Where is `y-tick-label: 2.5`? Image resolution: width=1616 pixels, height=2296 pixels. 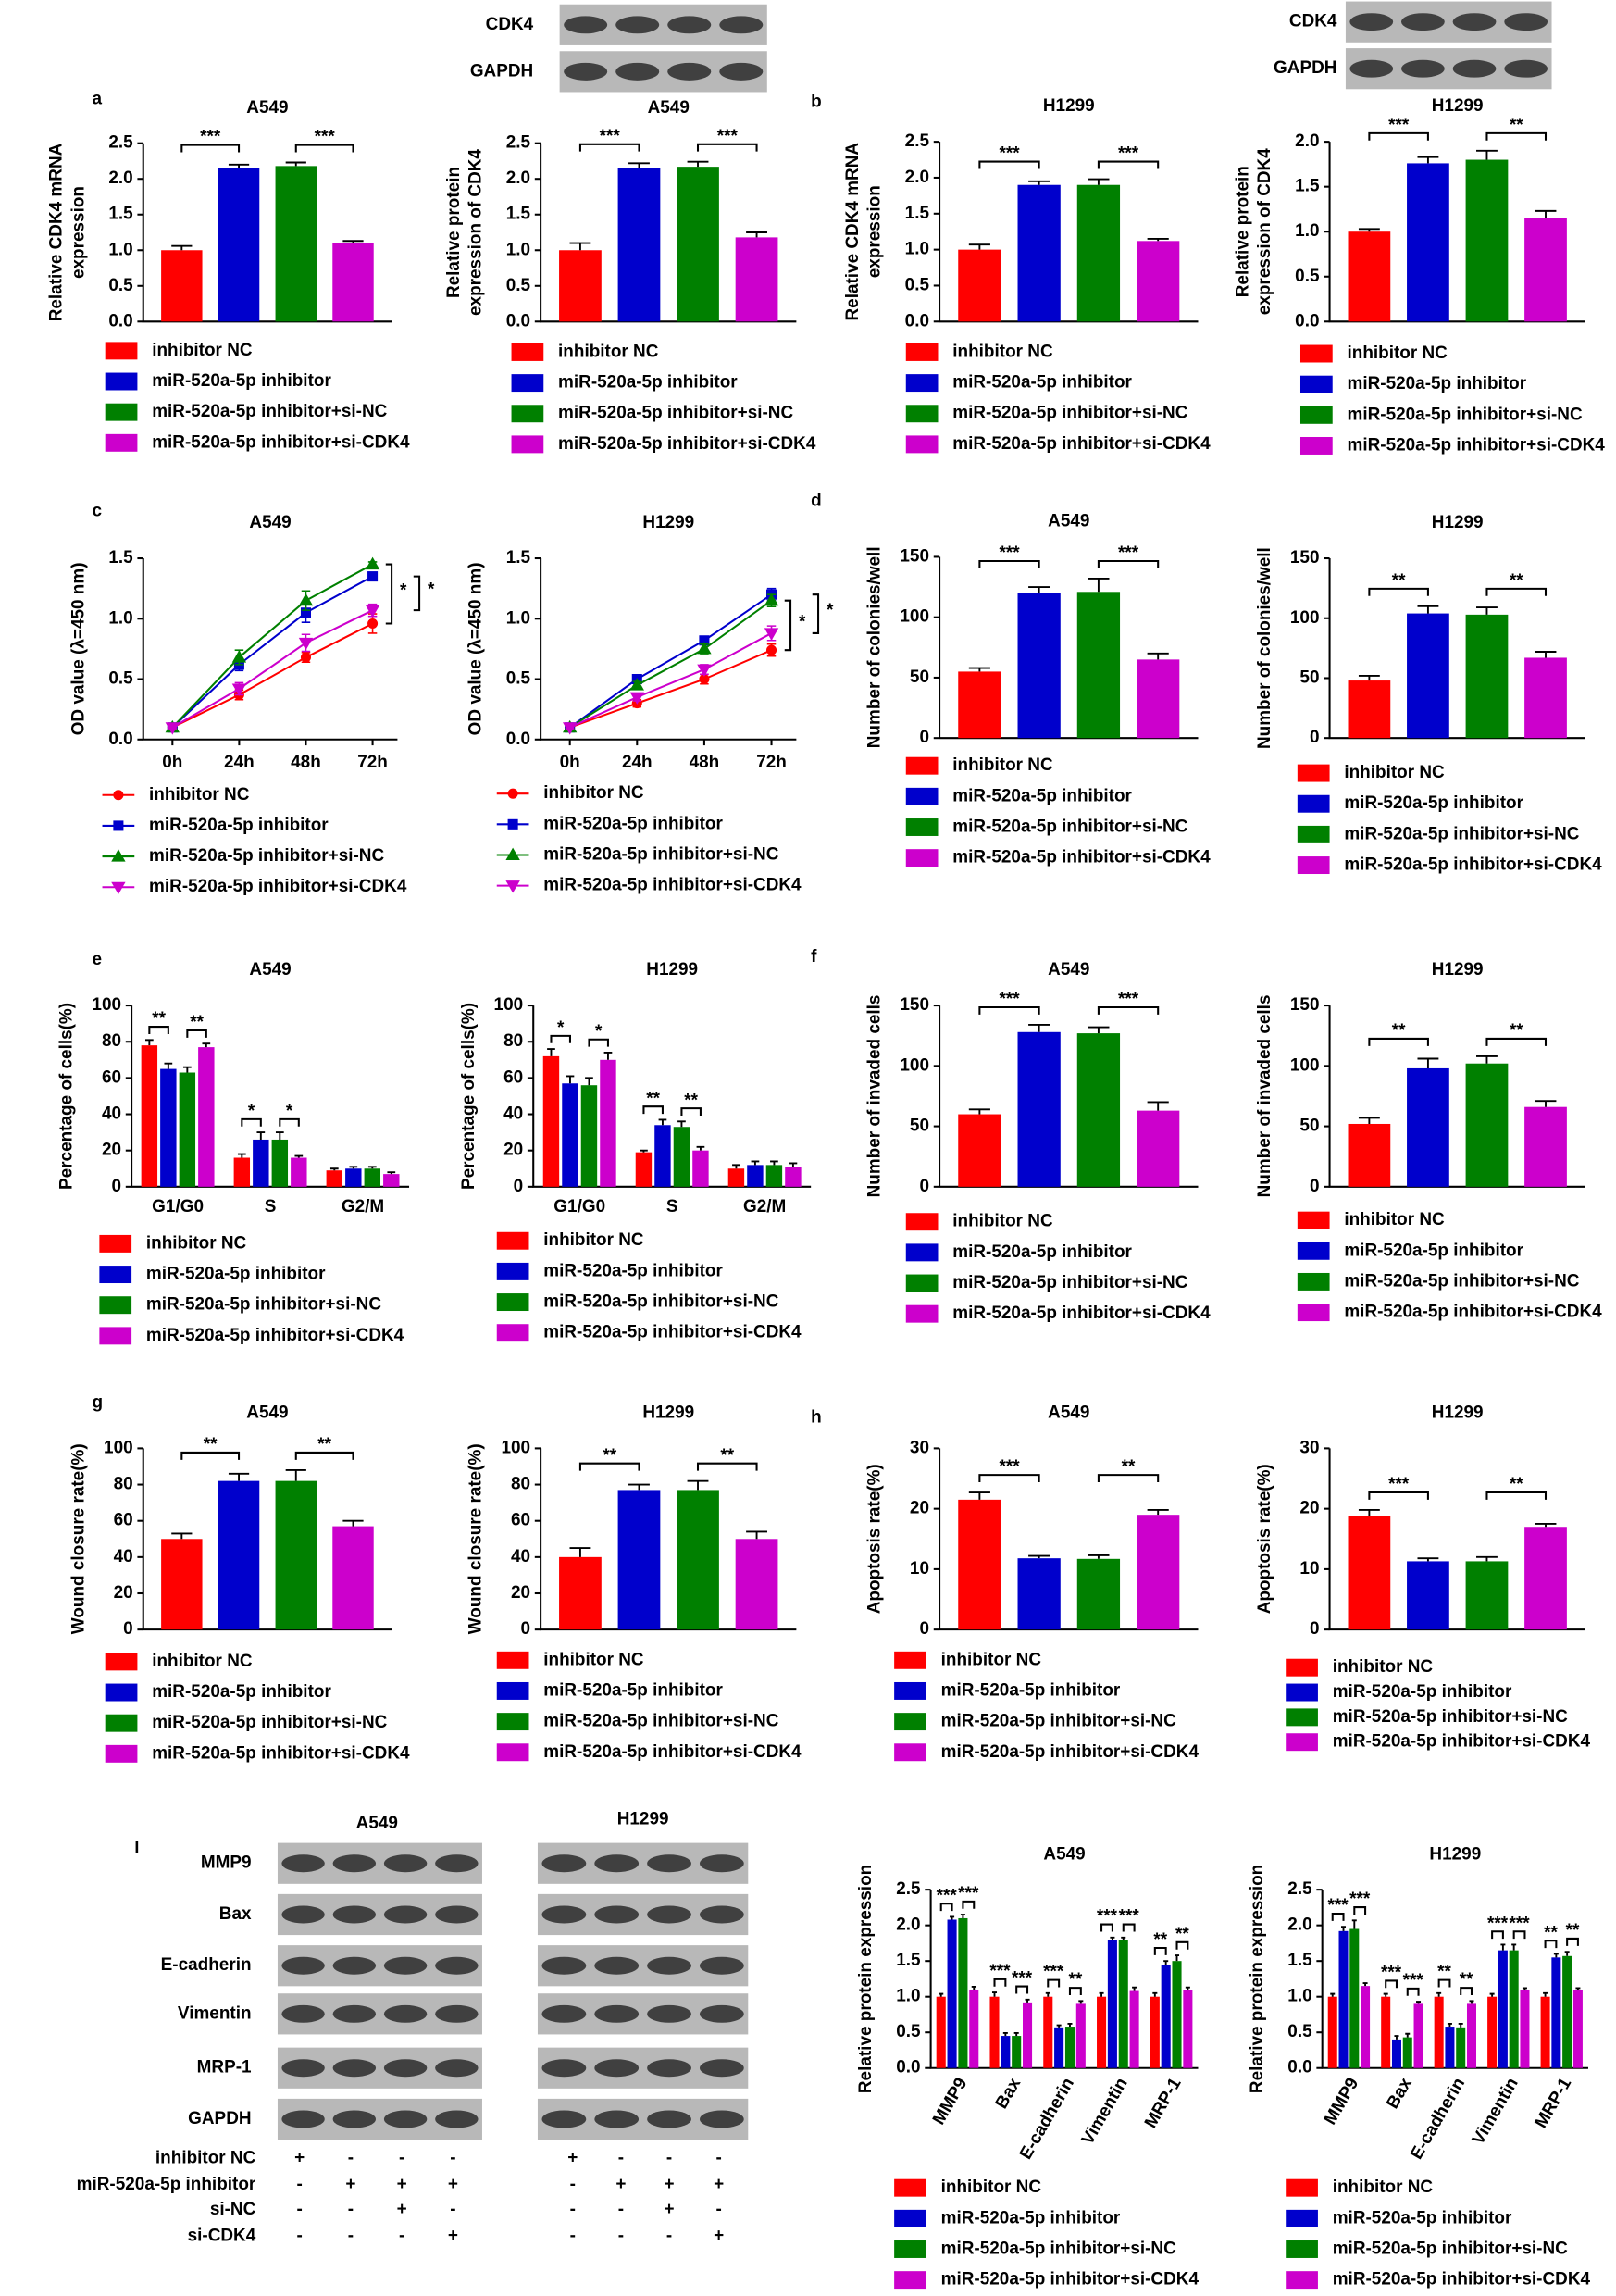
y-tick-label: 2.5 is located at coordinates (917, 141).